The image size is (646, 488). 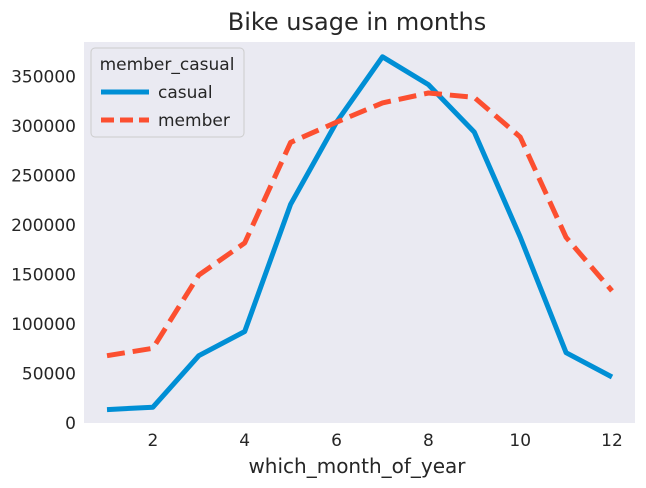 I want to click on legend: member_casual casual member, so click(x=167, y=92).